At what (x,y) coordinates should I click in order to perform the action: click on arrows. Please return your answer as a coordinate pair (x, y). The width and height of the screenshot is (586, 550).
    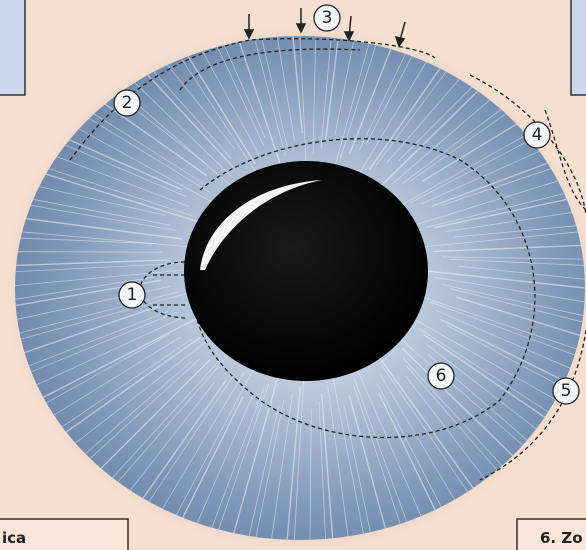
    Looking at the image, I should click on (324, 28).